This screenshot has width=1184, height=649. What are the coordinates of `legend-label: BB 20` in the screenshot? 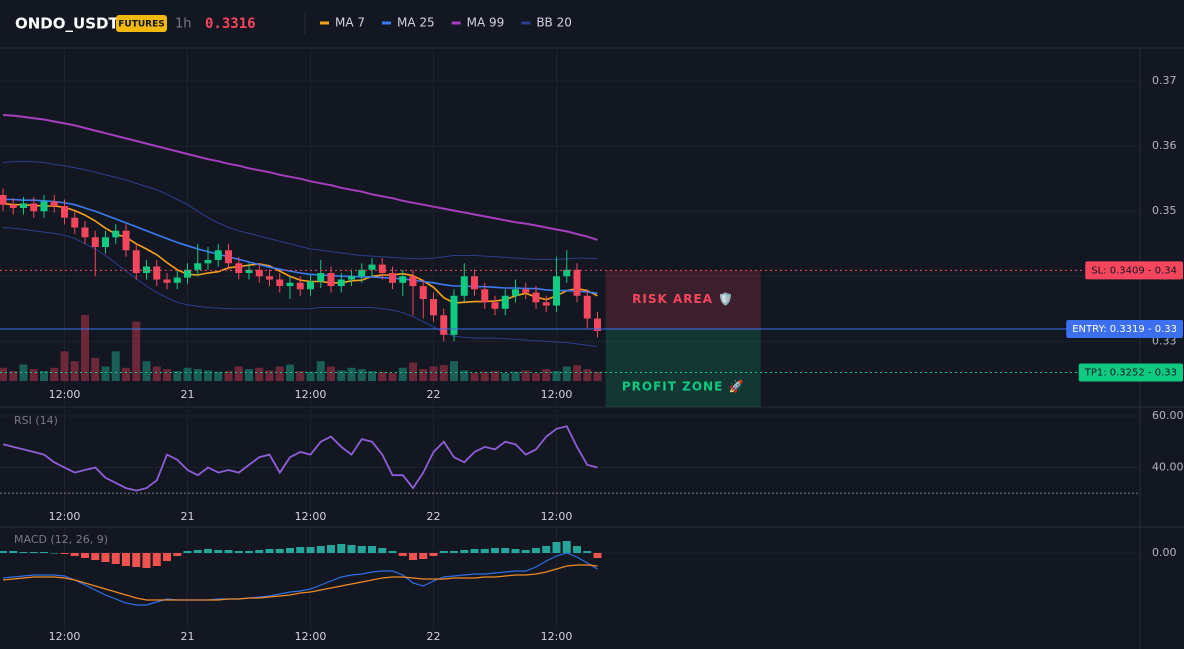 It's located at (554, 23).